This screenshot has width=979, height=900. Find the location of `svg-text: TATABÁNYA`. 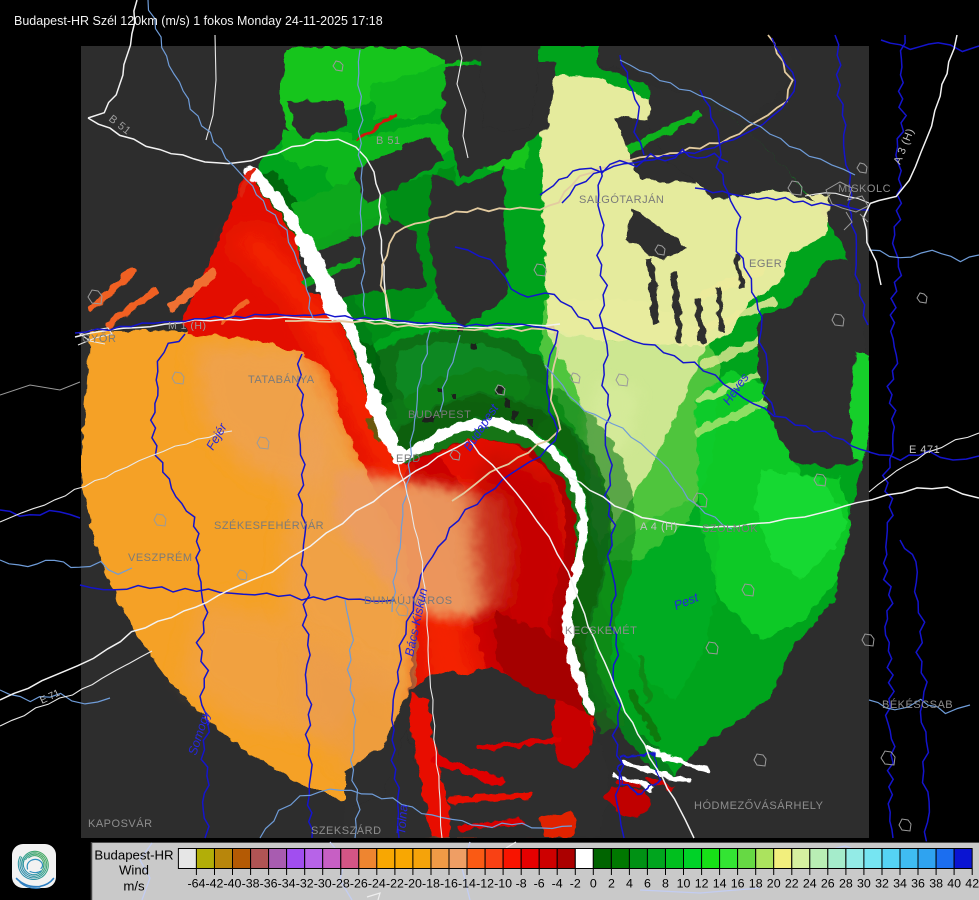

svg-text: TATABÁNYA is located at coordinates (281, 379).